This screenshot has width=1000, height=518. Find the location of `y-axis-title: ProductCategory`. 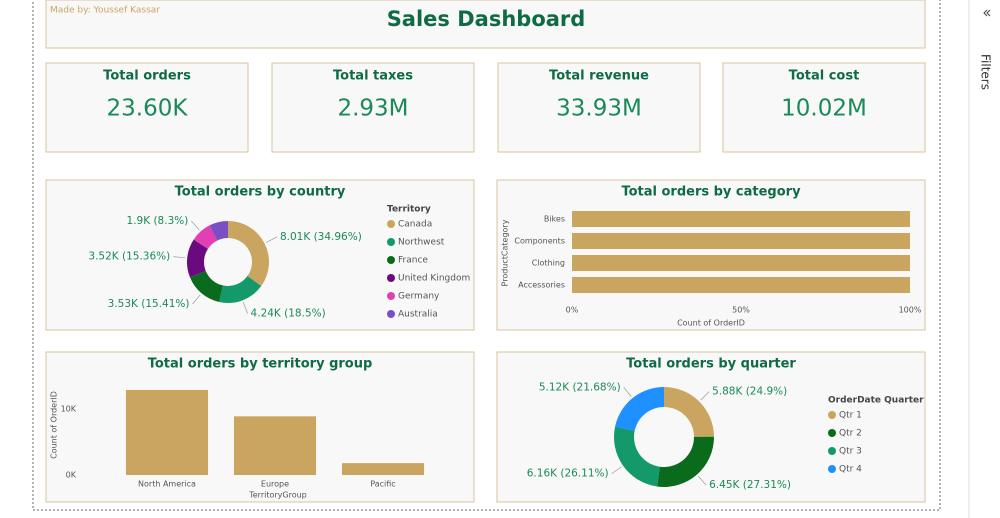

y-axis-title: ProductCategory is located at coordinates (505, 252).